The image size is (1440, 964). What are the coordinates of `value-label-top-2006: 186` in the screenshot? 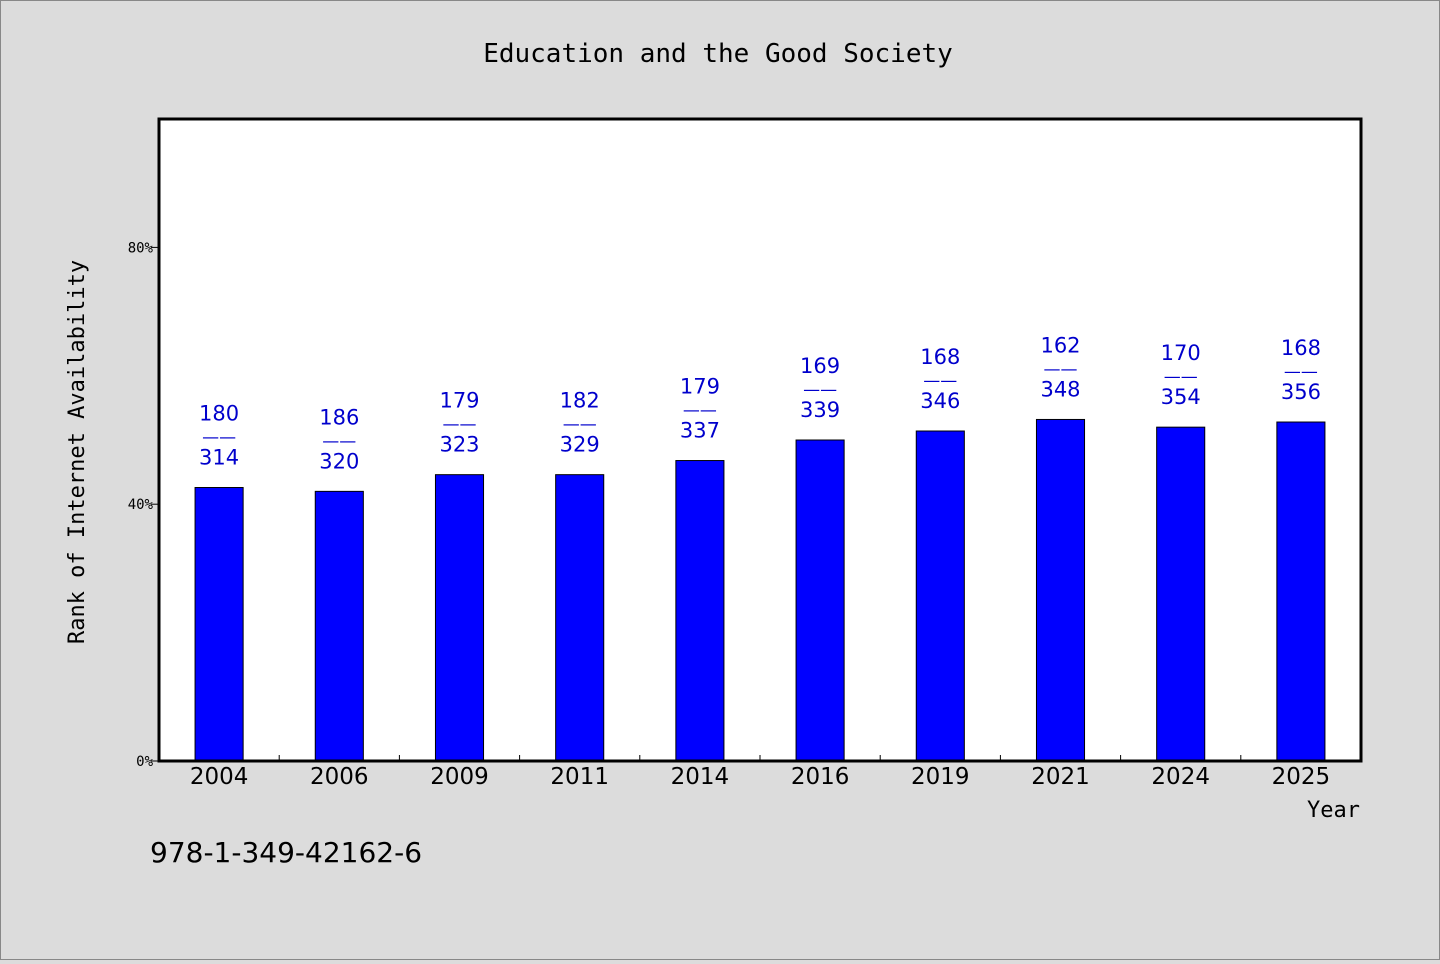 It's located at (339, 417).